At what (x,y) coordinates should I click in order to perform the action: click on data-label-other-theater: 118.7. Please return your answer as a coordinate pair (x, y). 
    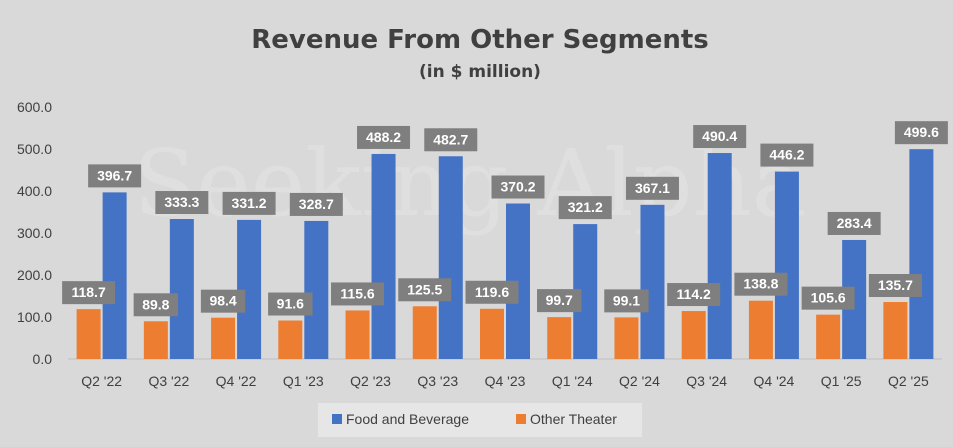
    Looking at the image, I should click on (88, 292).